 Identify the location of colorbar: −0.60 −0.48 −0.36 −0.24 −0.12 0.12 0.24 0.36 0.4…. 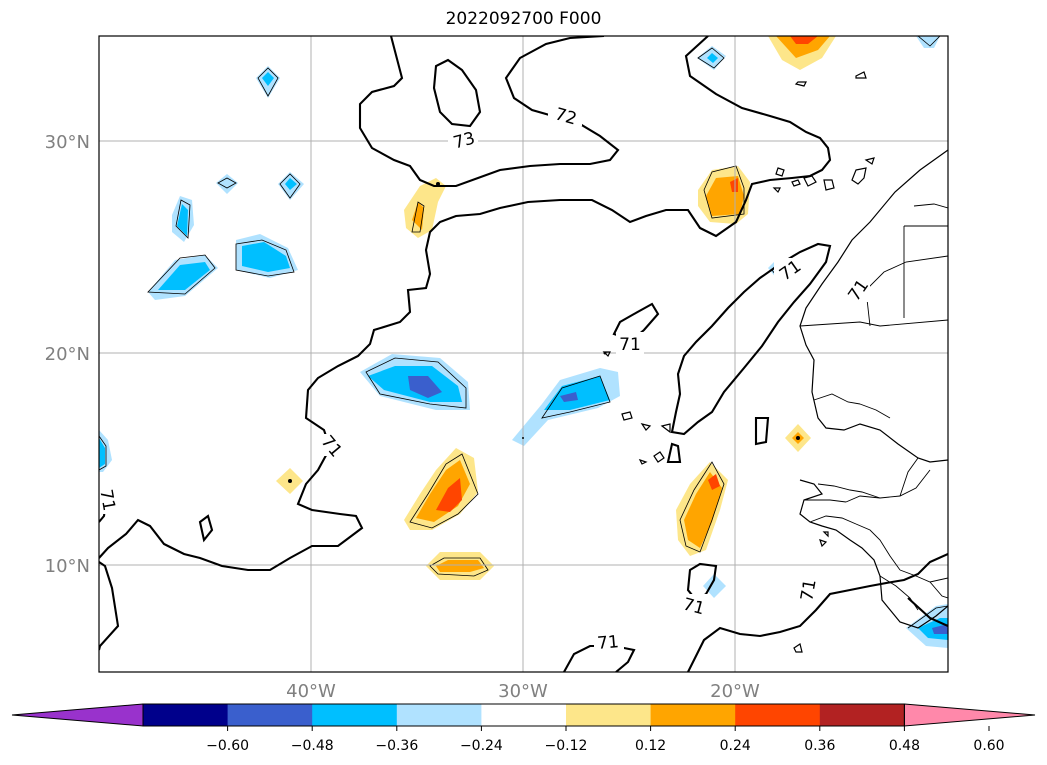
(523, 728).